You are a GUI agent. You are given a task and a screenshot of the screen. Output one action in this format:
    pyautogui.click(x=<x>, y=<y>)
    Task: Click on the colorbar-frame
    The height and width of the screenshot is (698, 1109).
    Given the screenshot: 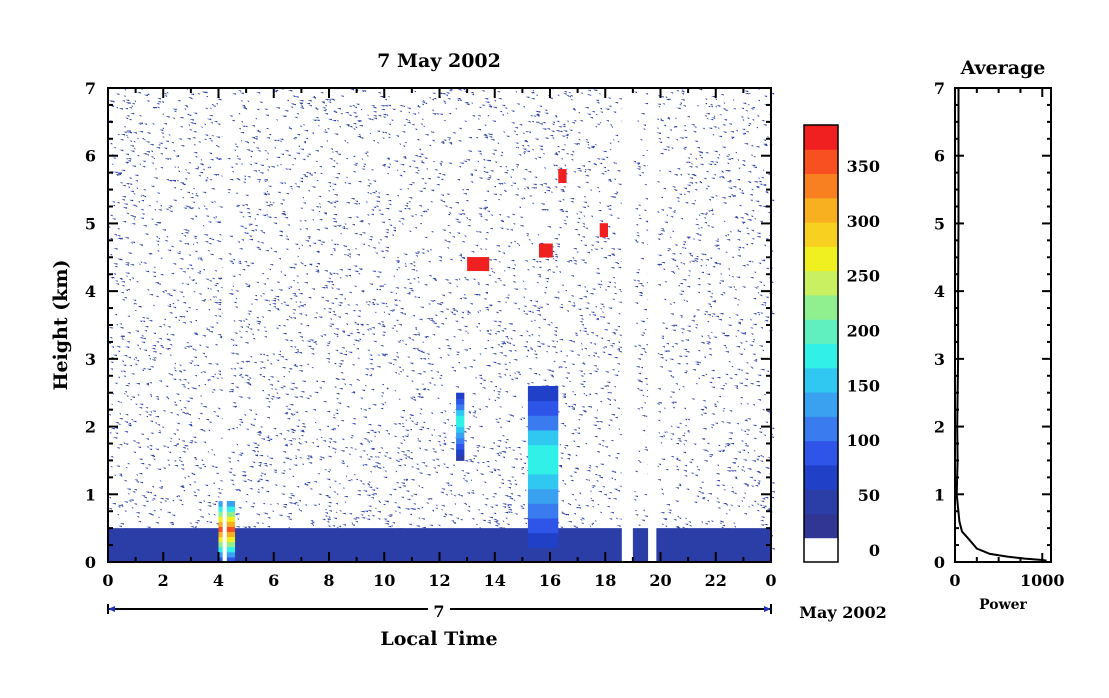 What is the action you would take?
    pyautogui.click(x=821, y=343)
    